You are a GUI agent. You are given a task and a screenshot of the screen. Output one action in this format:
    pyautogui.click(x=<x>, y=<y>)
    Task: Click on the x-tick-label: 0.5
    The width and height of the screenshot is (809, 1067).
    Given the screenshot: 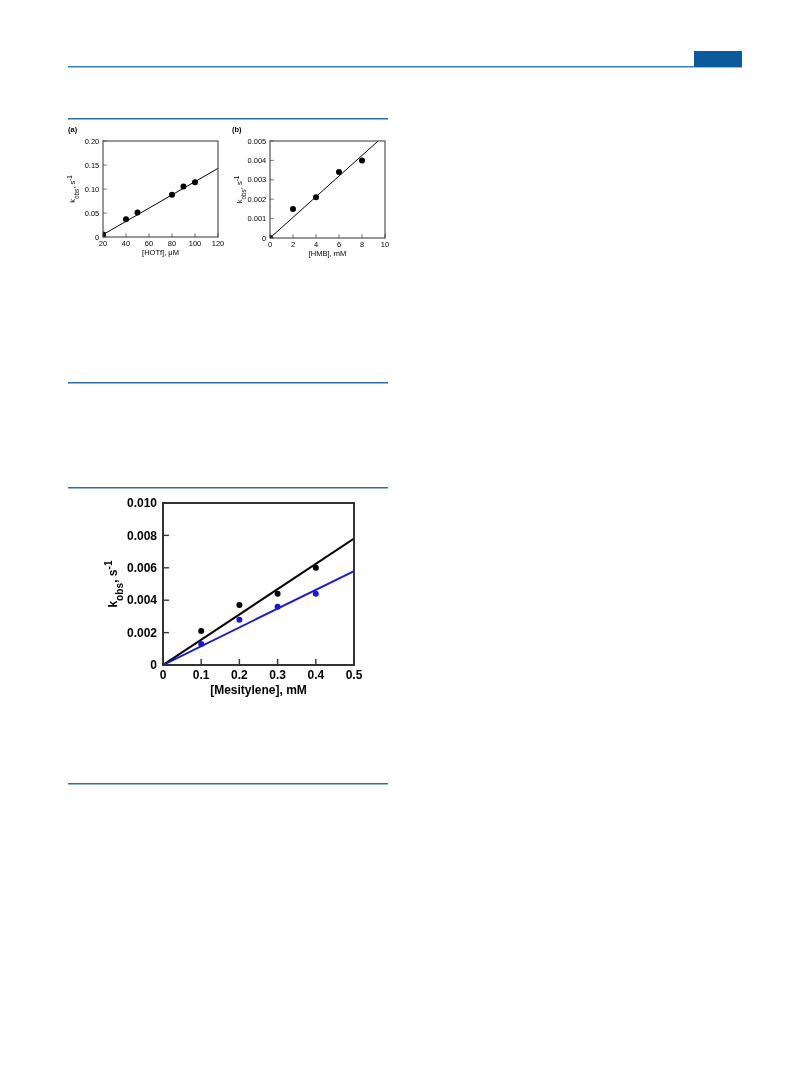 What is the action you would take?
    pyautogui.click(x=354, y=674)
    